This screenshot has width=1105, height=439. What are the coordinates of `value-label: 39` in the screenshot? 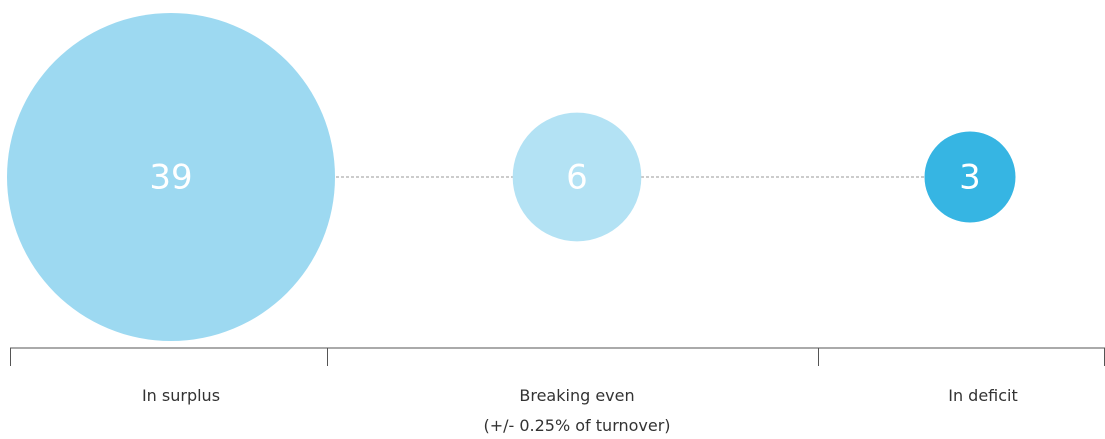 It's located at (170, 178).